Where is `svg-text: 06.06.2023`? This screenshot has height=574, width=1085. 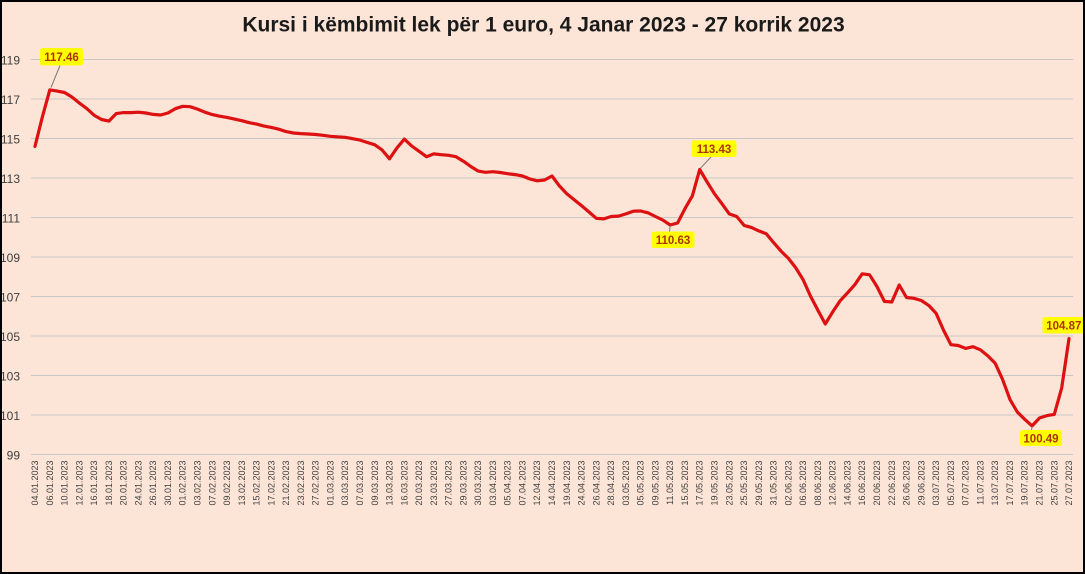
svg-text: 06.06.2023 is located at coordinates (803, 483).